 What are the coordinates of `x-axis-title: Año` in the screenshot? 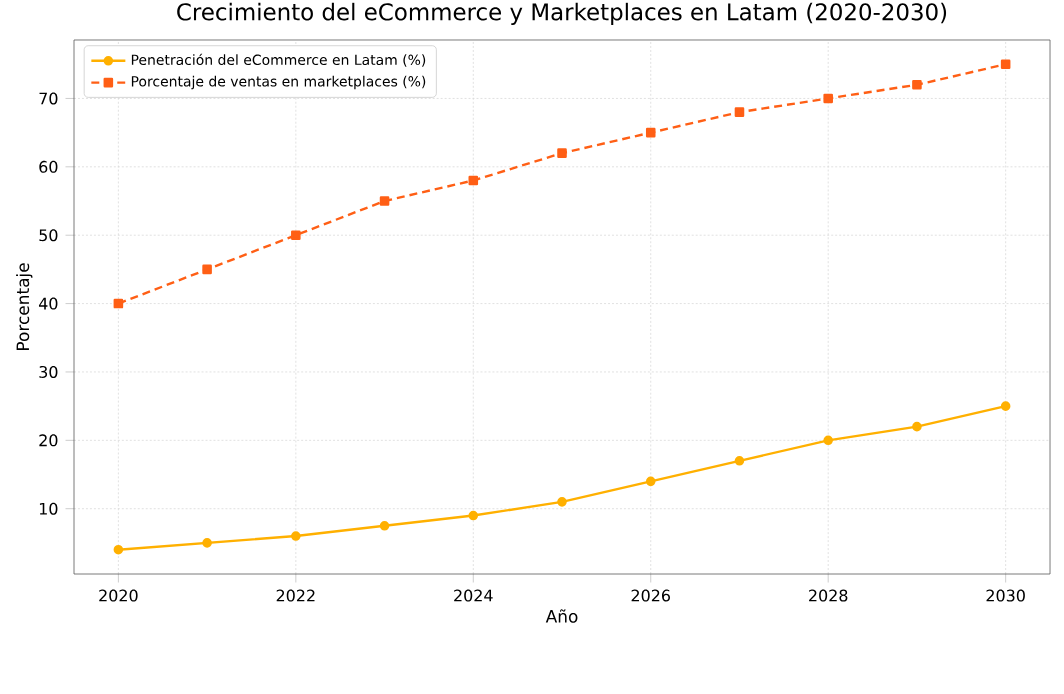 It's located at (561, 616).